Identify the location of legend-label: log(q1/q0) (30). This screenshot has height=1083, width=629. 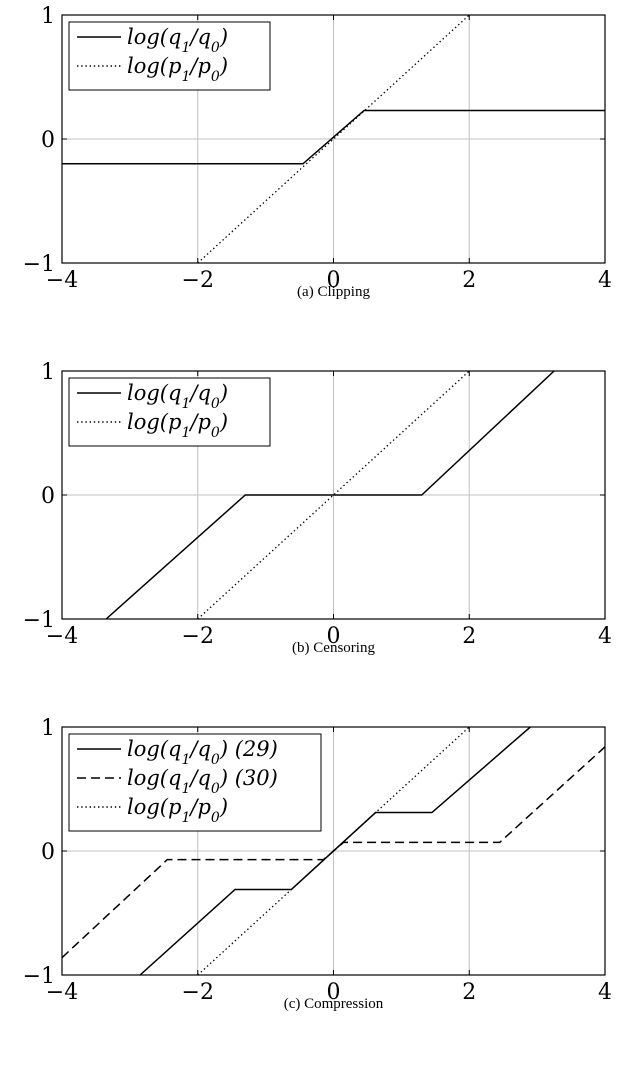
(202, 781).